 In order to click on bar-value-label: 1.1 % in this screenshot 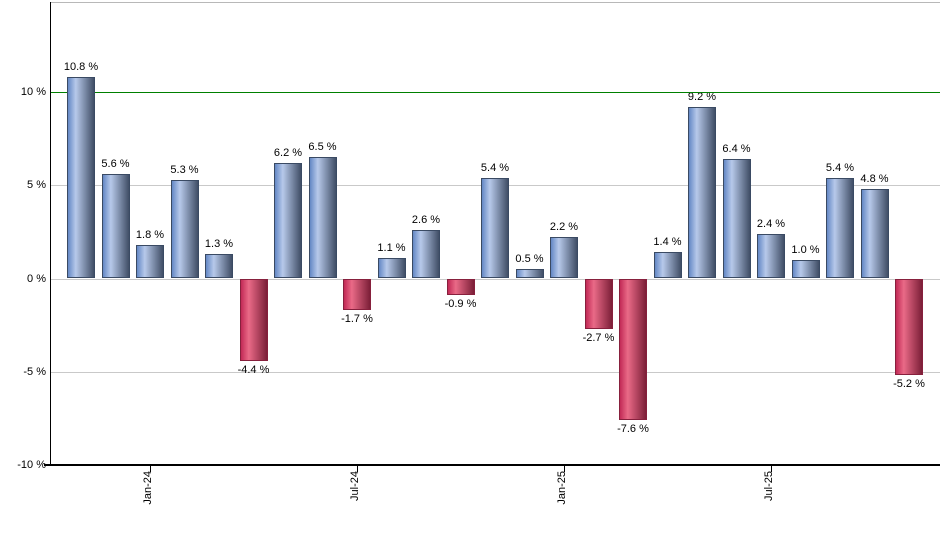, I will do `click(391, 247)`.